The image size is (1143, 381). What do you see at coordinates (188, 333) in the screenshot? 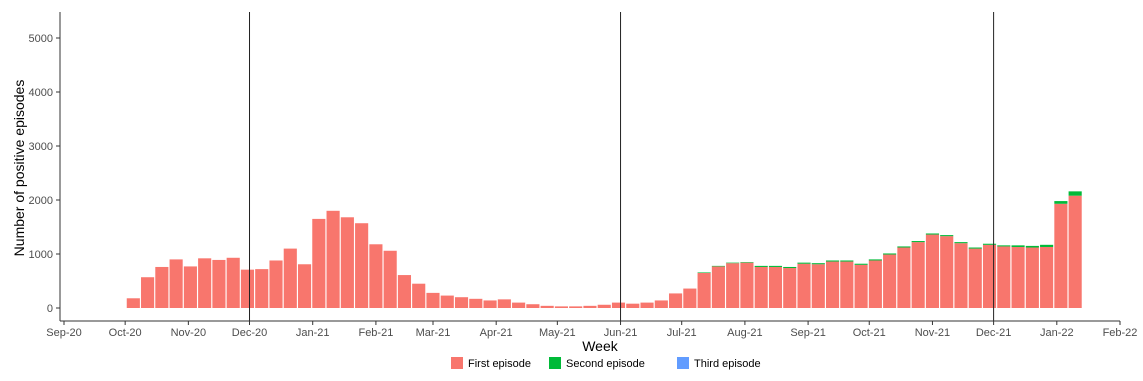
I see `x-tick-label: Nov-20` at bounding box center [188, 333].